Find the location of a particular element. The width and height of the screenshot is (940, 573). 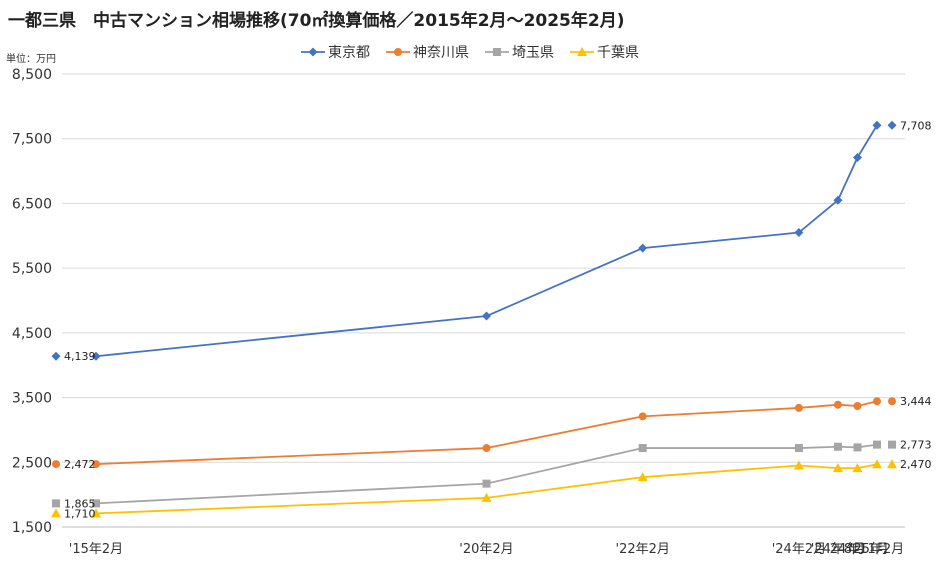

x-tick-label: '20年2月 is located at coordinates (486, 549).